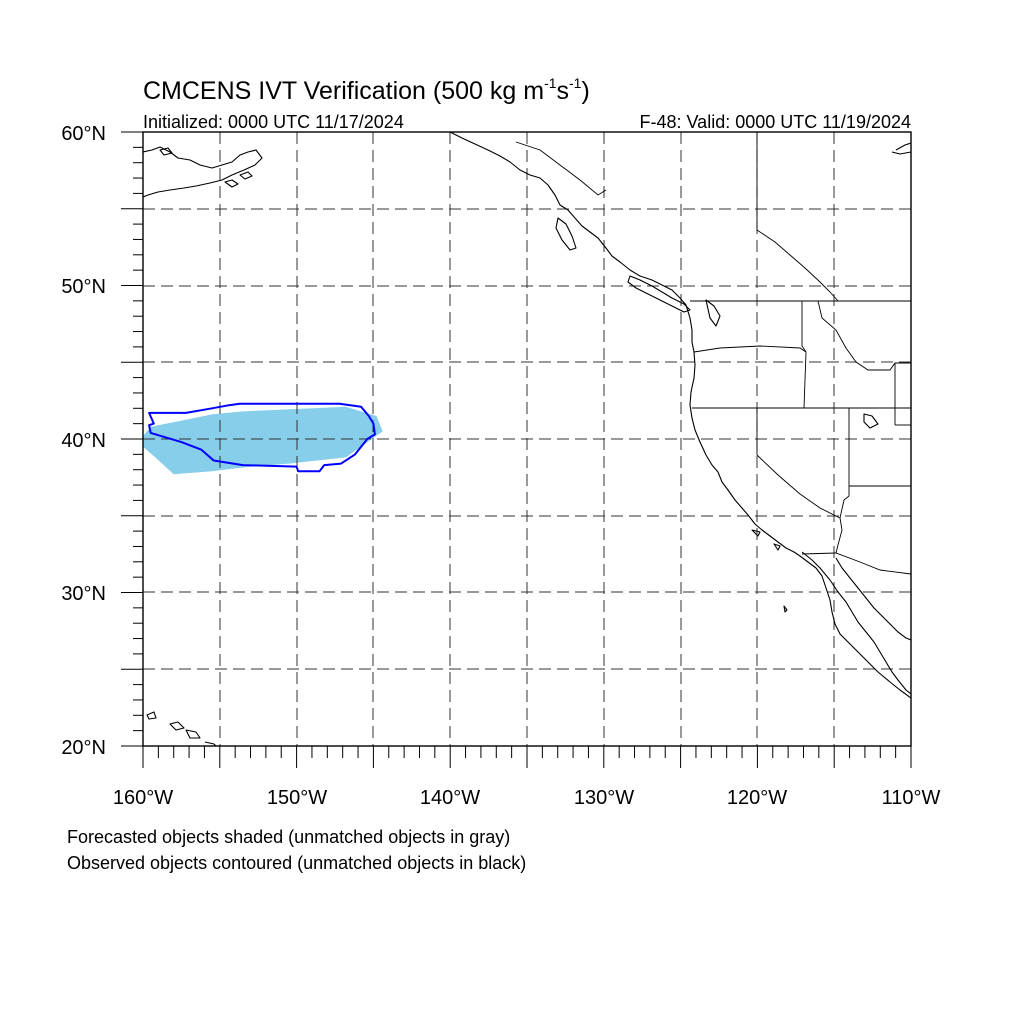 This screenshot has width=1024, height=1024. I want to click on init-time-label: Initialized: 0000 UTC 11/17/2024, so click(273, 122).